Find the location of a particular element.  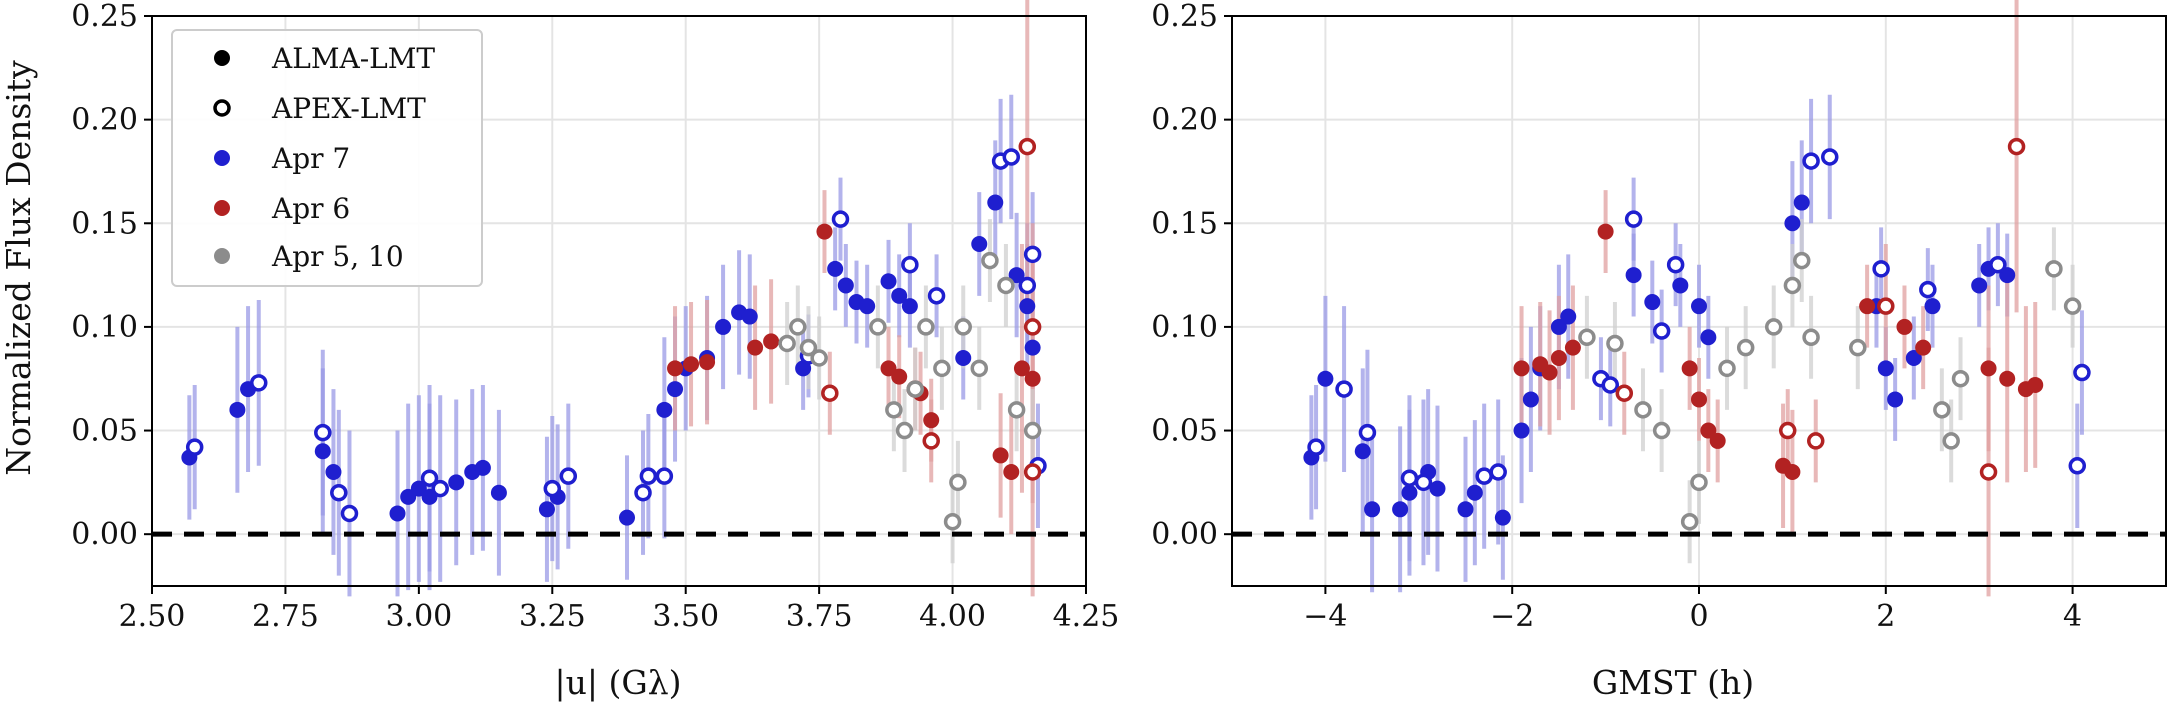

right-y-tick-label: 0.00 is located at coordinates (1184, 534).